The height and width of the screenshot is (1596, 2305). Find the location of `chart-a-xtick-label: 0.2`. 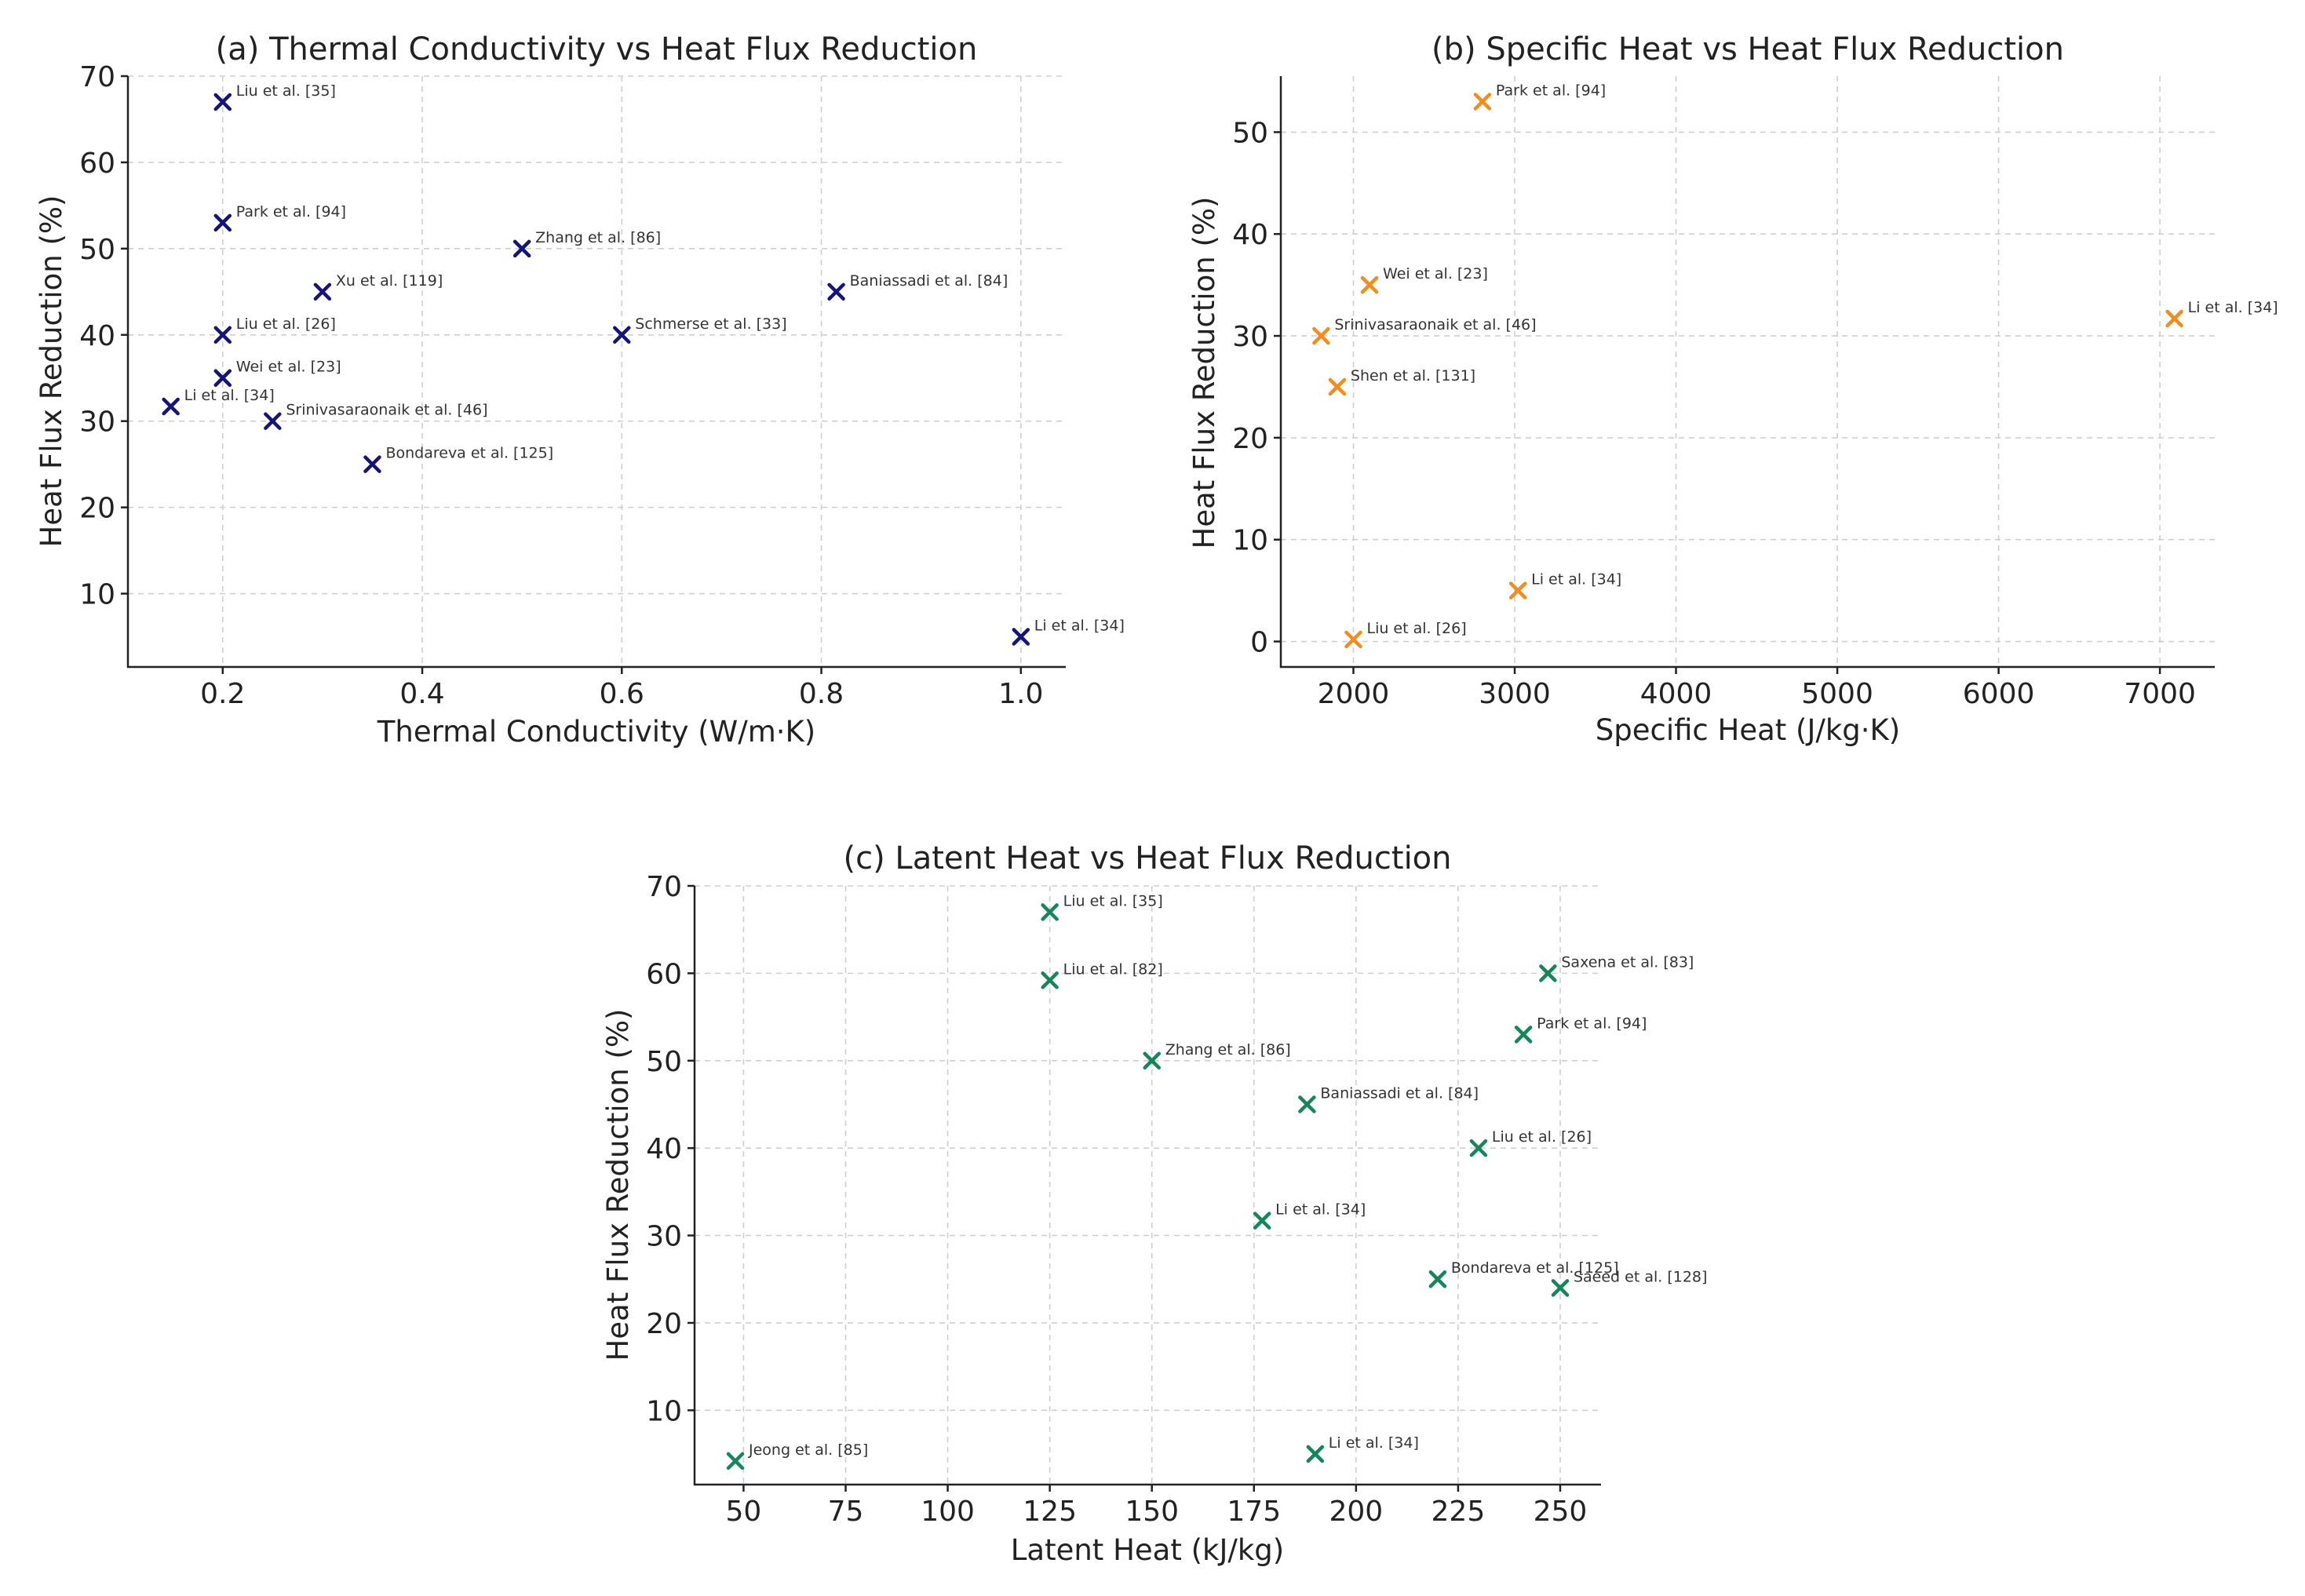

chart-a-xtick-label: 0.2 is located at coordinates (222, 694).